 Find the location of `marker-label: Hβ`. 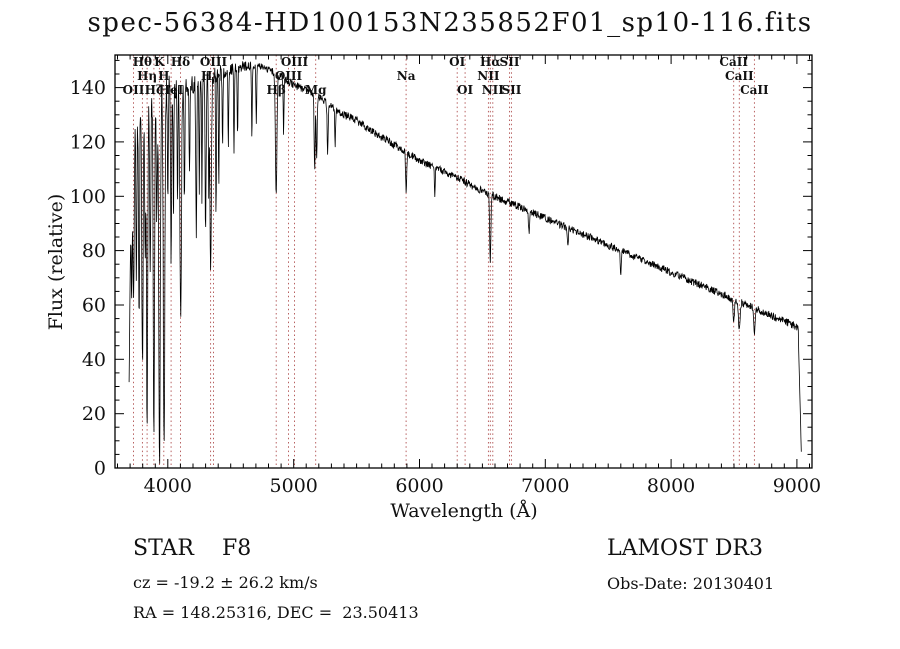

marker-label: Hβ is located at coordinates (276, 90).